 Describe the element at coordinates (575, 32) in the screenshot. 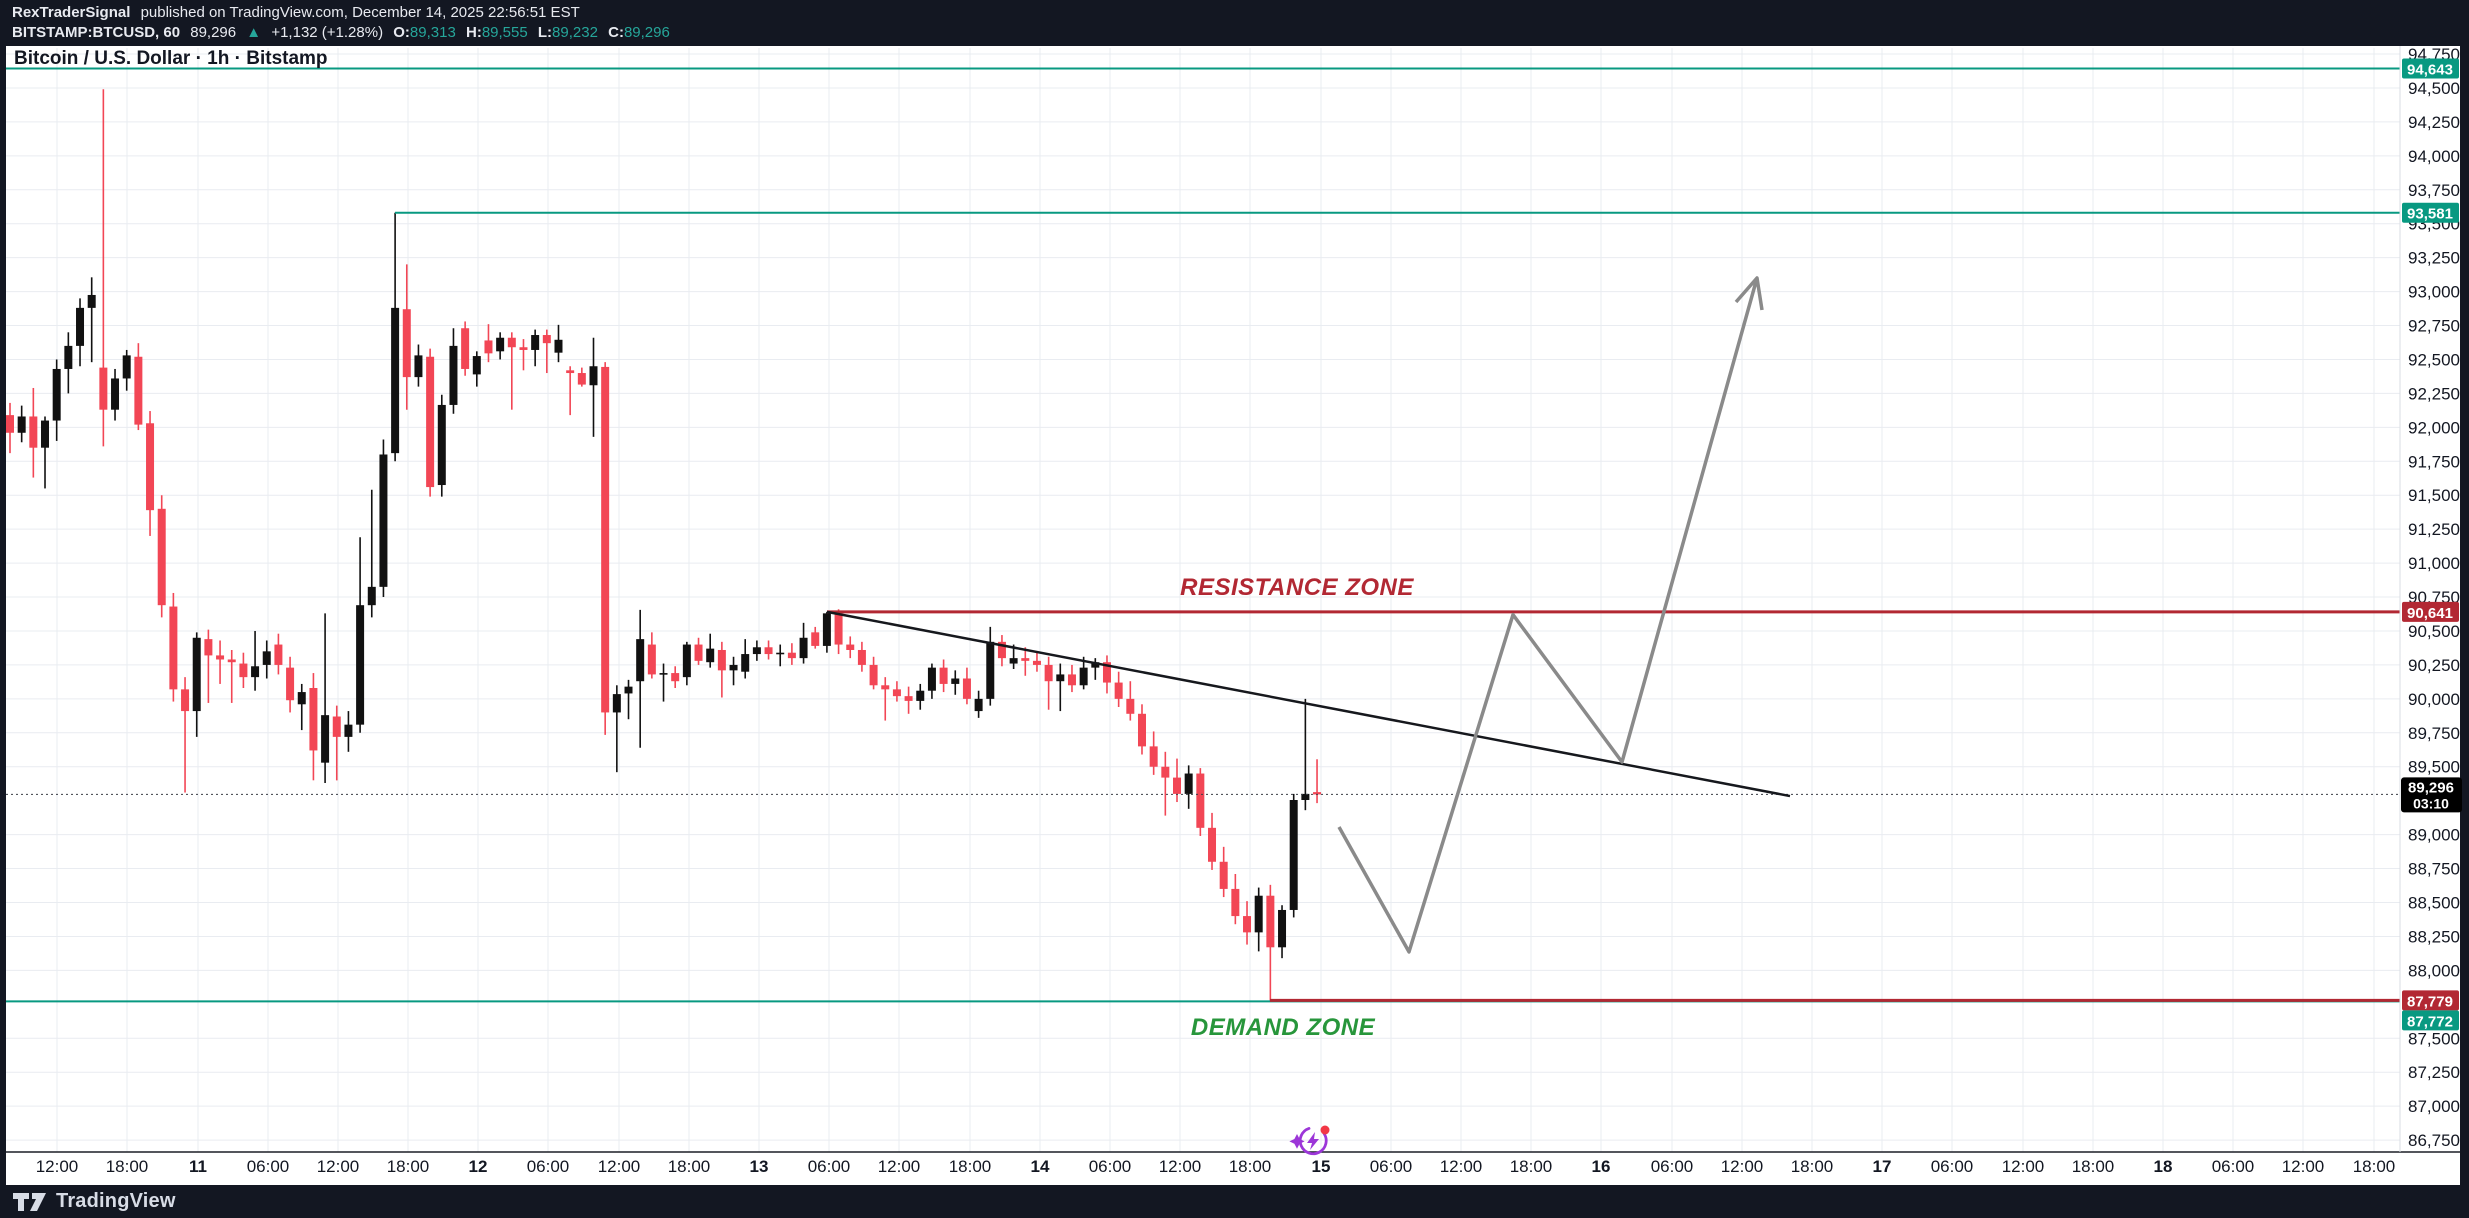

I see `low-value: 89,232` at that location.